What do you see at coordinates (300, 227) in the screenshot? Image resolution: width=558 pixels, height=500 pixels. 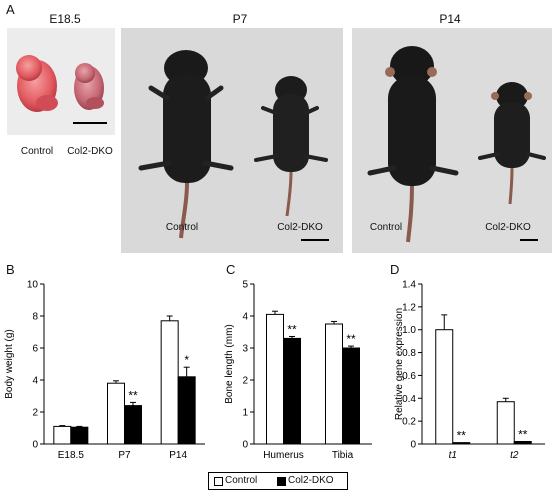 I see `label-dko-p7: Col2-DKO` at bounding box center [300, 227].